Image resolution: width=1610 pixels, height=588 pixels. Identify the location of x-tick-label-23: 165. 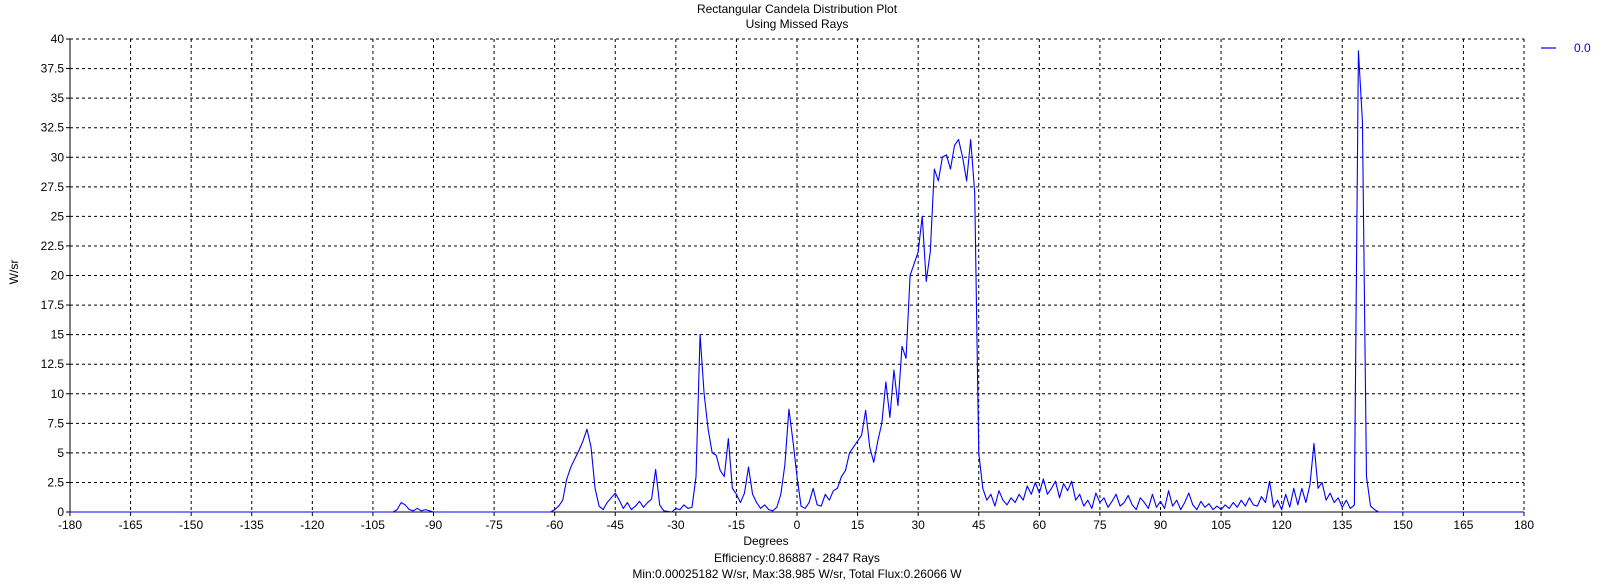
(1463, 525).